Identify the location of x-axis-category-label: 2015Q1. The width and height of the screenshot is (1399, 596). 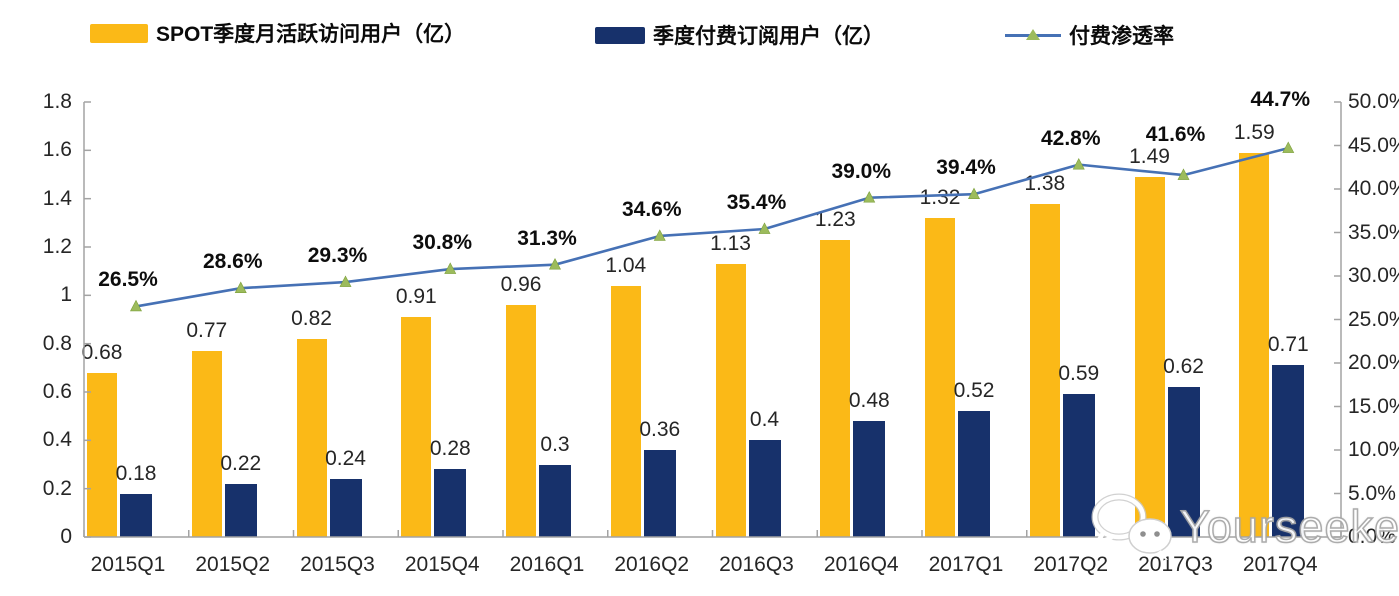
(128, 564).